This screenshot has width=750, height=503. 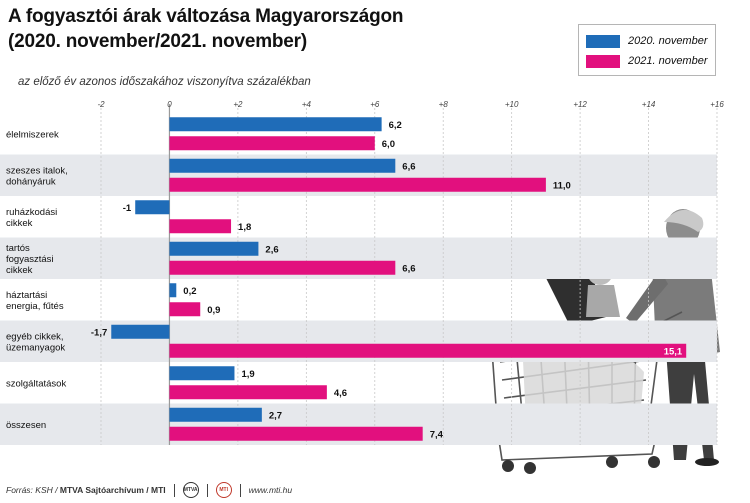 What do you see at coordinates (647, 50) in the screenshot?
I see `legend: 2020. november 2021. november` at bounding box center [647, 50].